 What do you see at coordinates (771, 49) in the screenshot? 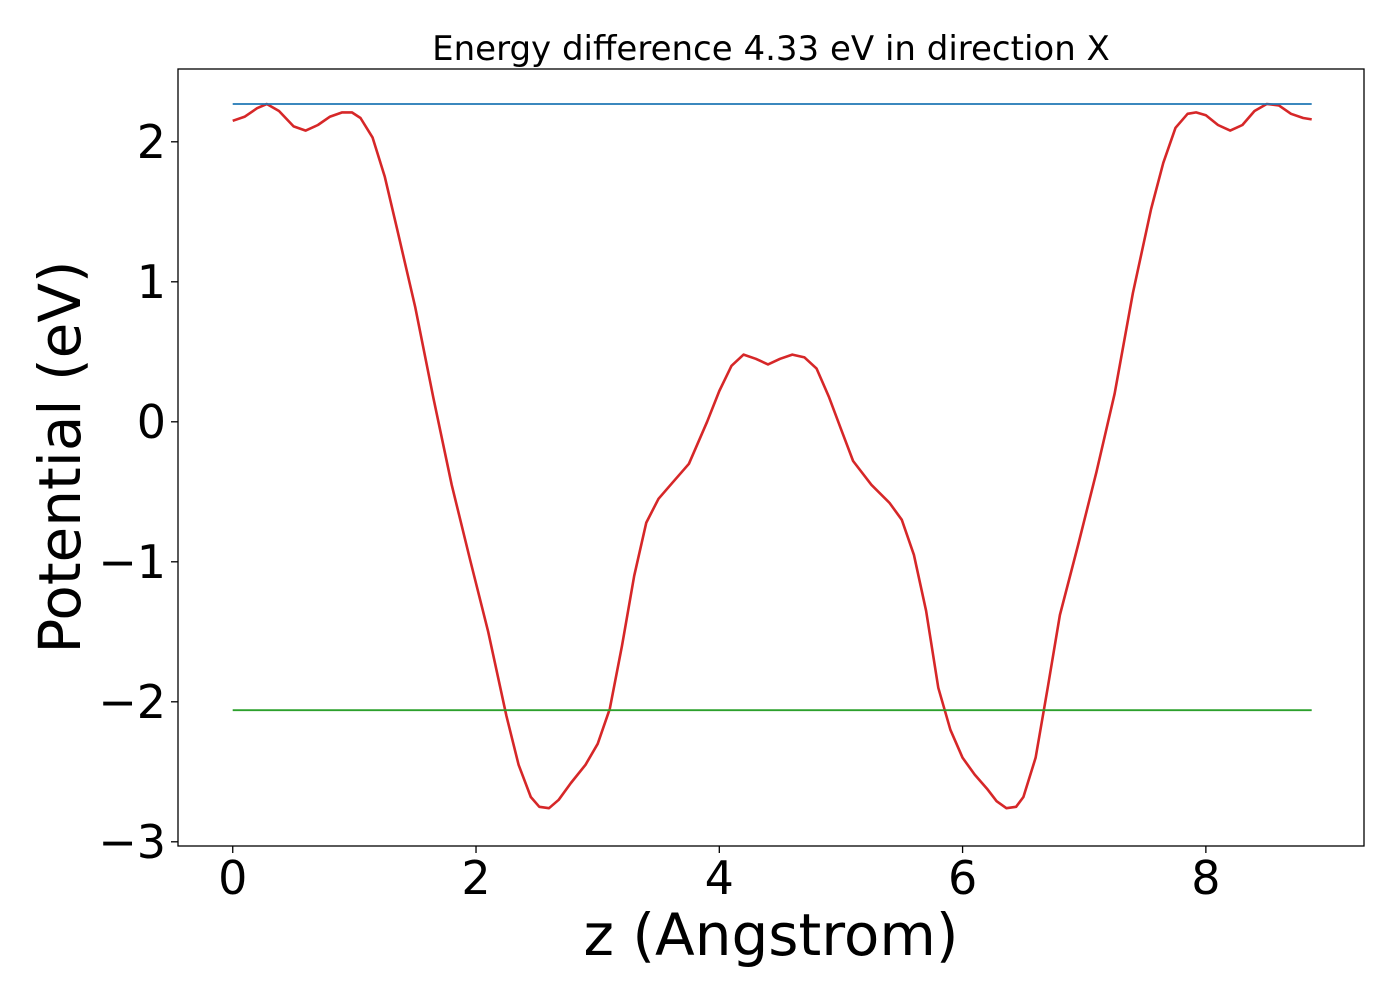
I see `chart-title: Energy difference 4.33 eV in direction X` at bounding box center [771, 49].